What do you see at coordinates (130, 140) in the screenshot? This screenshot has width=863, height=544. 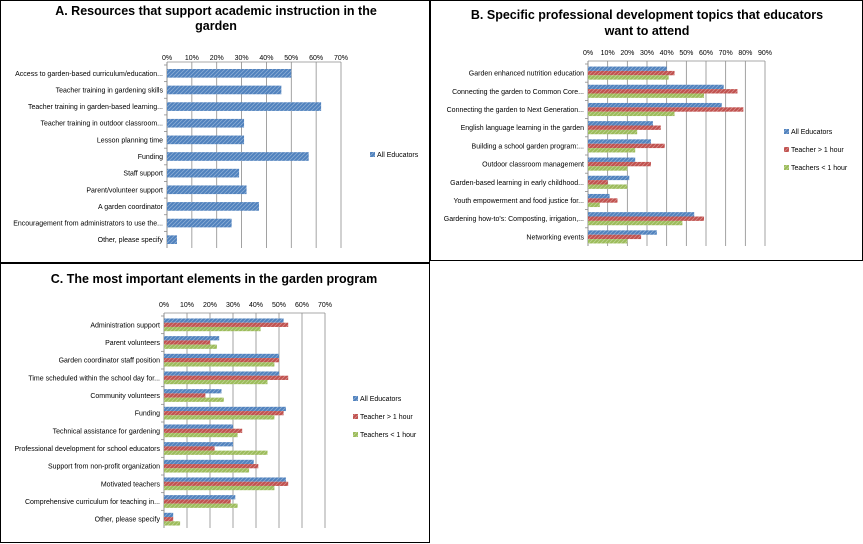 I see `category-label: Lesson planning time` at bounding box center [130, 140].